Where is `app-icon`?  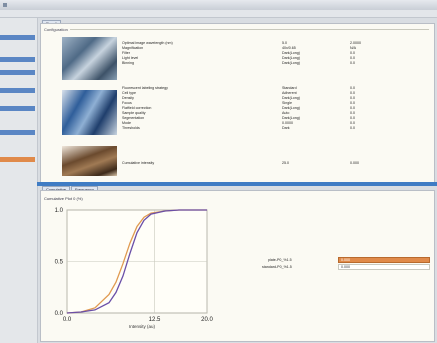 app-icon is located at coordinates (5, 5).